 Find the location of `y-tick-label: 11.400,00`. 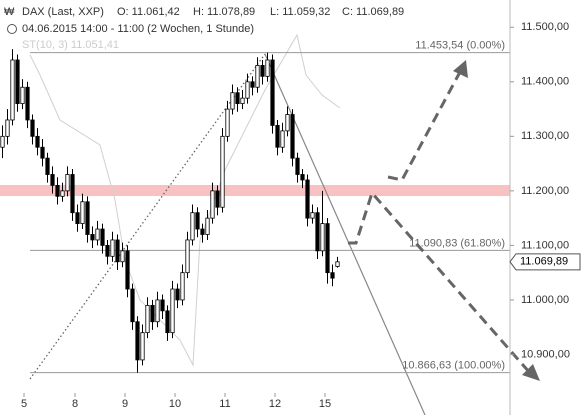

y-tick-label: 11.400,00 is located at coordinates (545, 82).